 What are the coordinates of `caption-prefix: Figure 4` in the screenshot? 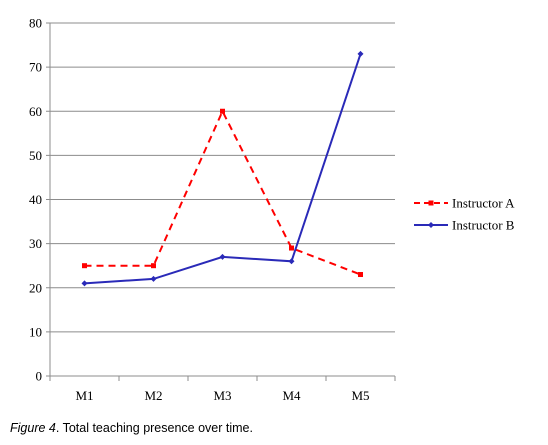 It's located at (33, 428).